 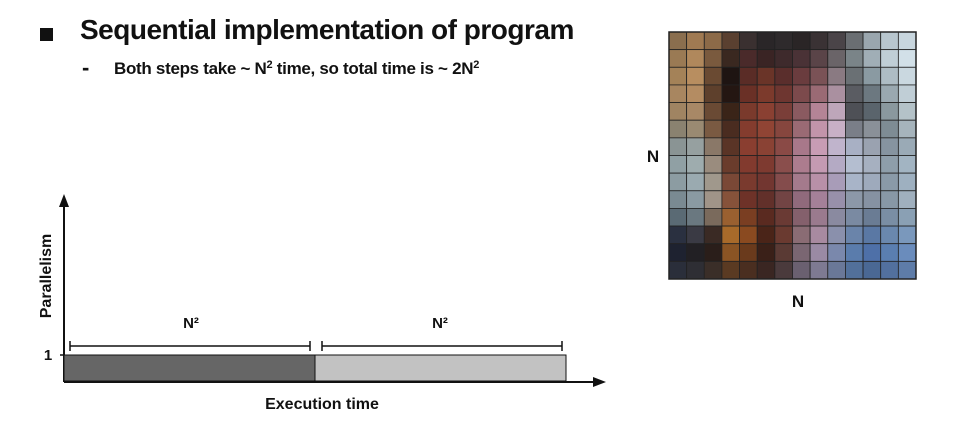 What do you see at coordinates (653, 156) in the screenshot?
I see `grid-left-label: N` at bounding box center [653, 156].